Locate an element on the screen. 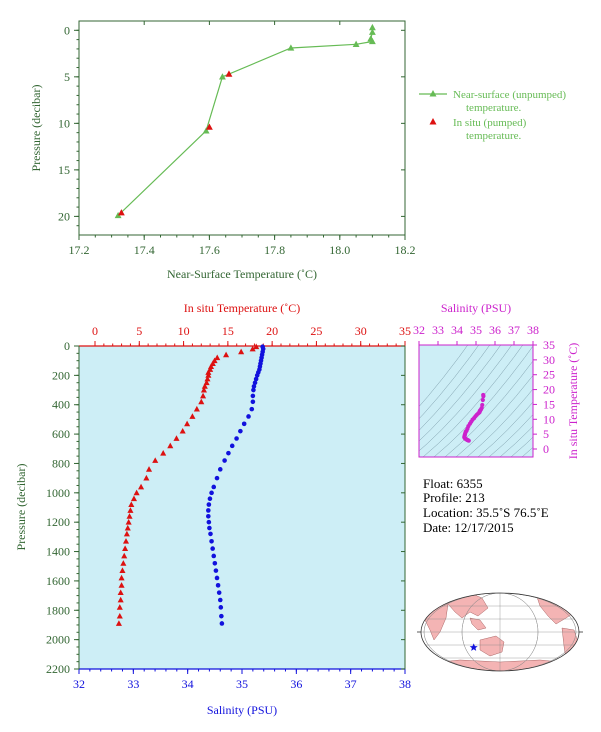 This screenshot has width=601, height=732. location-map is located at coordinates (500, 632).